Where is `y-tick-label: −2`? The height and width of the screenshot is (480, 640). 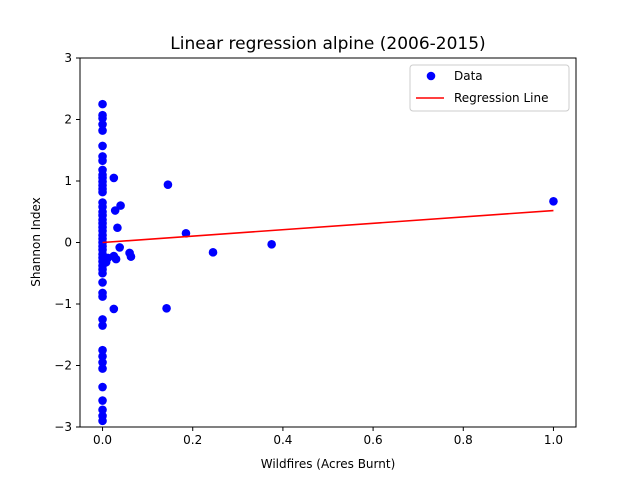
y-tick-label: −2 is located at coordinates (63, 366).